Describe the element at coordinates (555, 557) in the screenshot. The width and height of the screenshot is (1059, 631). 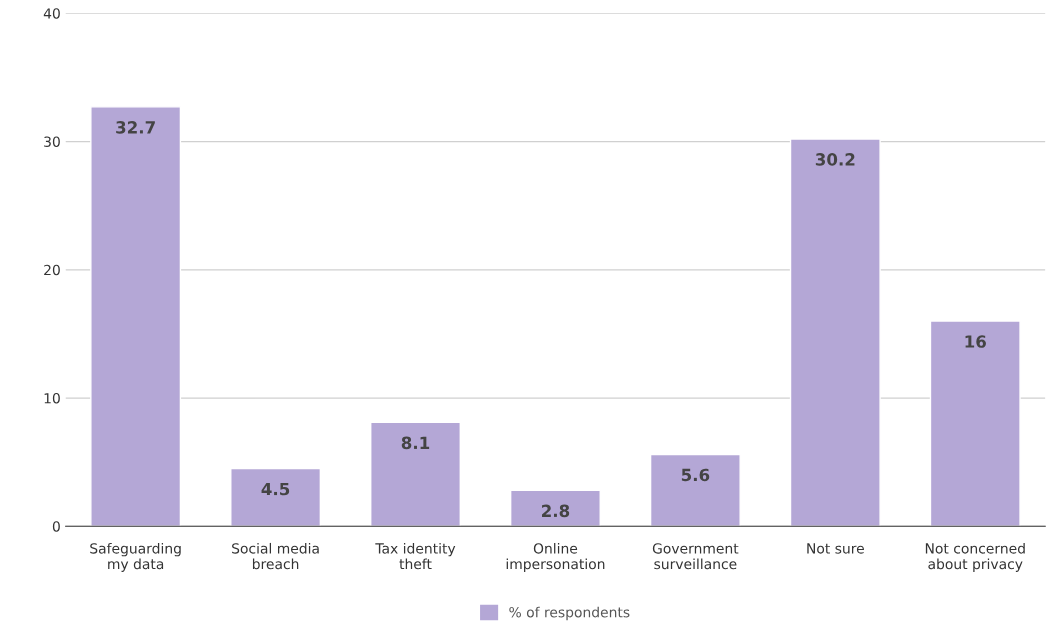
I see `x-tick-label: Online impersonation` at that location.